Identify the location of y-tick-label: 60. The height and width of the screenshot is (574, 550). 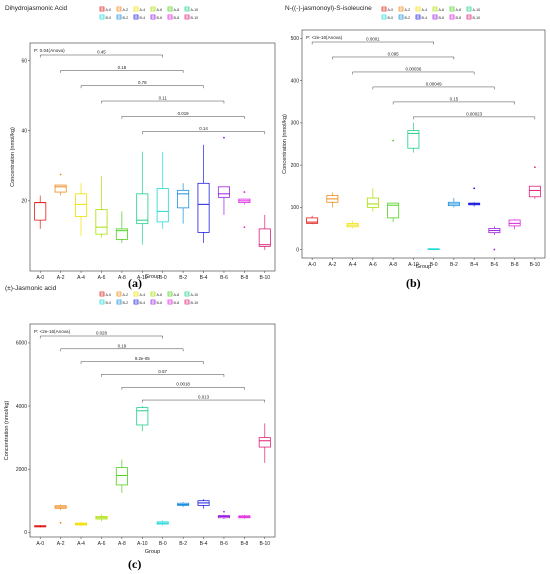
(24, 61).